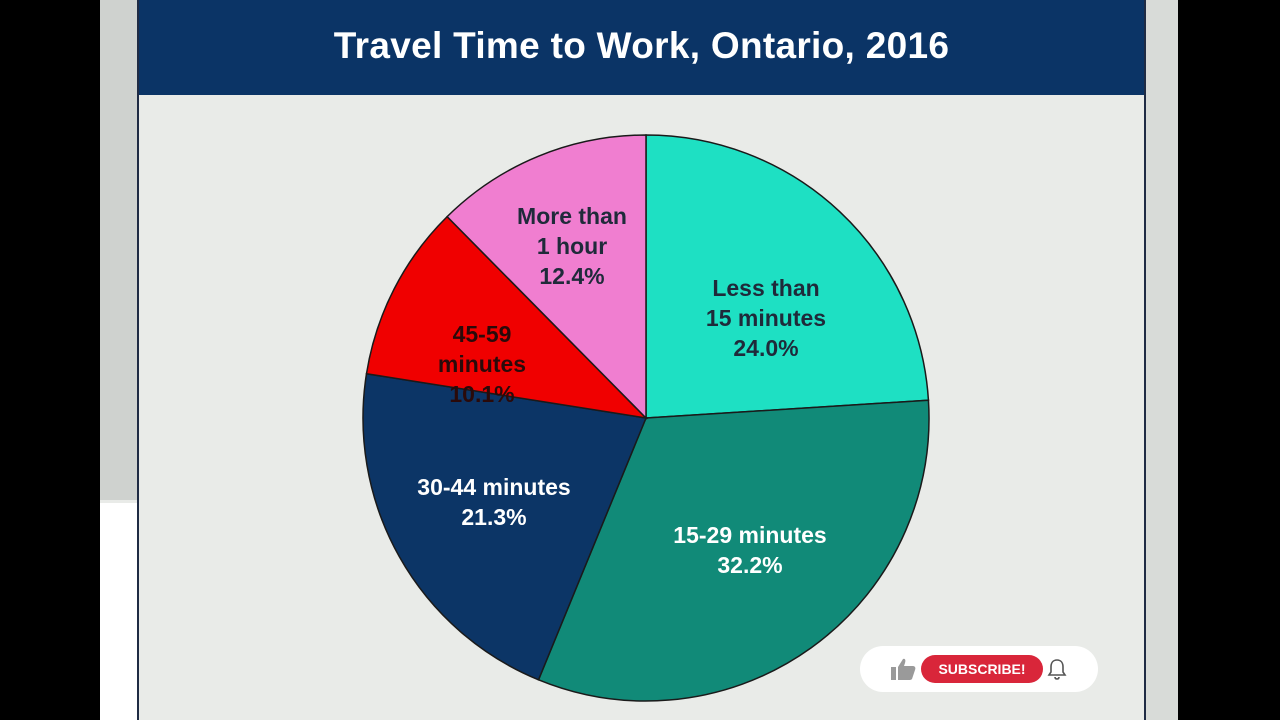 The image size is (1280, 720). I want to click on slice-label-line: 32.2%, so click(749, 565).